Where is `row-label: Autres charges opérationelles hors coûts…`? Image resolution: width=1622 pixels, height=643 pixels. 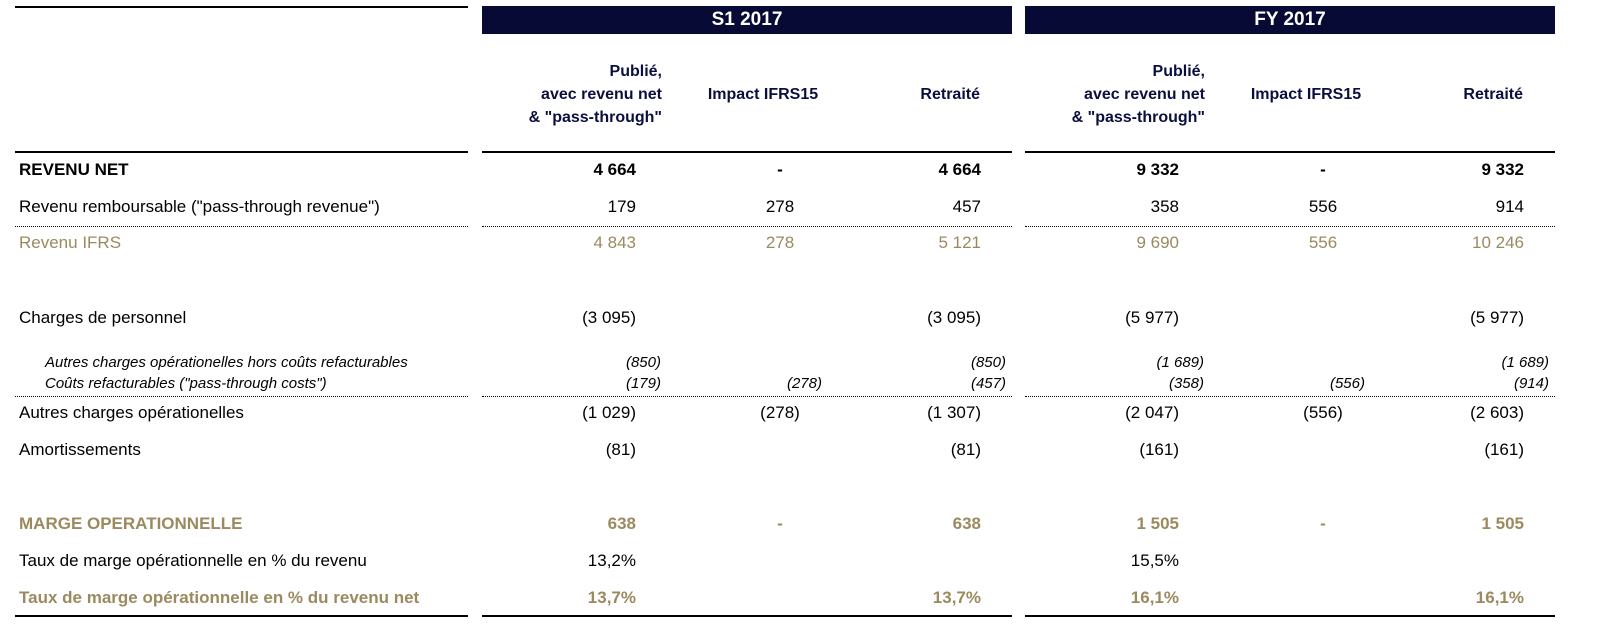
row-label: Autres charges opérationelles hors coûts… is located at coordinates (226, 362).